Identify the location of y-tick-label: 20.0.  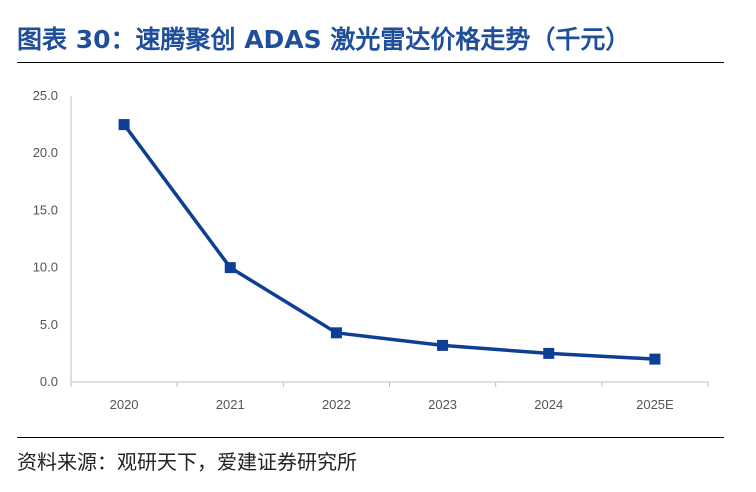
(45, 152).